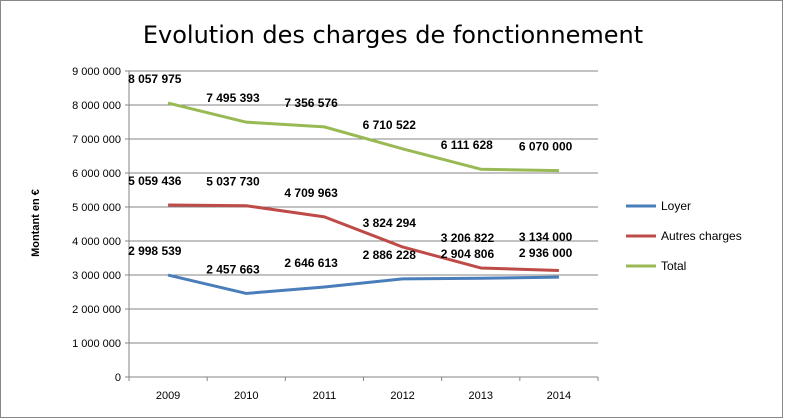 The width and height of the screenshot is (785, 420). What do you see at coordinates (673, 266) in the screenshot?
I see `legend-entry: Total` at bounding box center [673, 266].